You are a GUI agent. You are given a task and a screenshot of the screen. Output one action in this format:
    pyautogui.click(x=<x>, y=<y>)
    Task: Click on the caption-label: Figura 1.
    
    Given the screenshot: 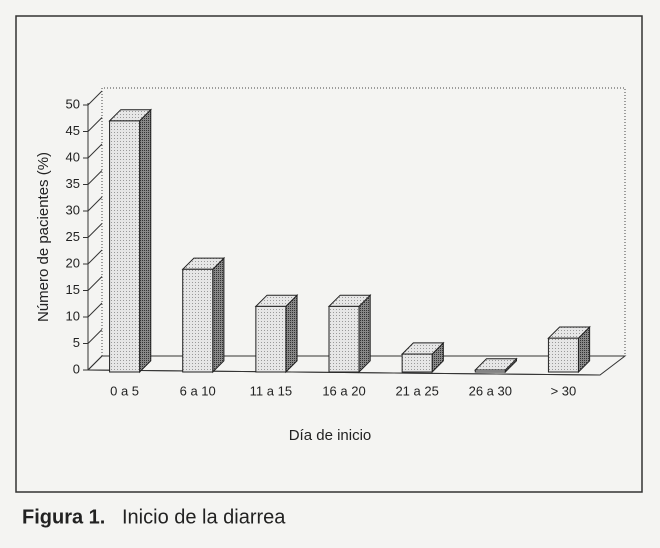 What is the action you would take?
    pyautogui.click(x=63, y=517)
    